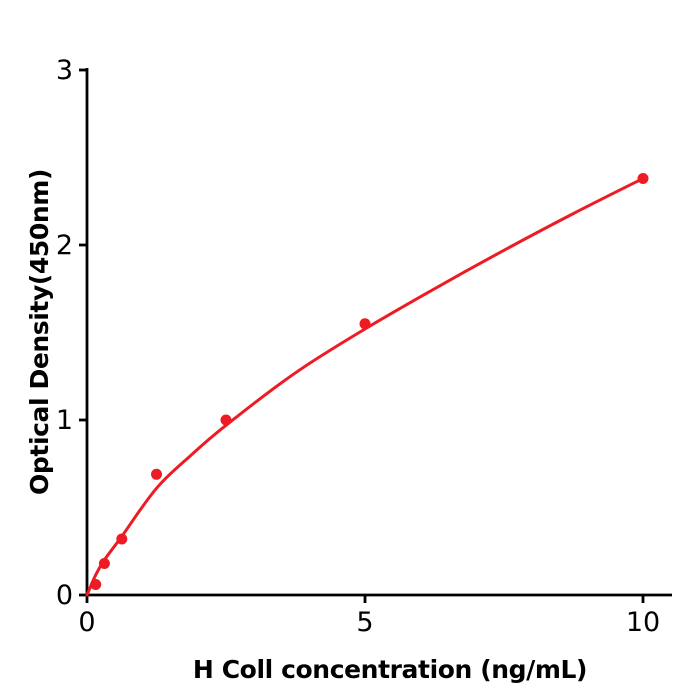  What do you see at coordinates (64, 245) in the screenshot?
I see `y-tick-label: 2` at bounding box center [64, 245].